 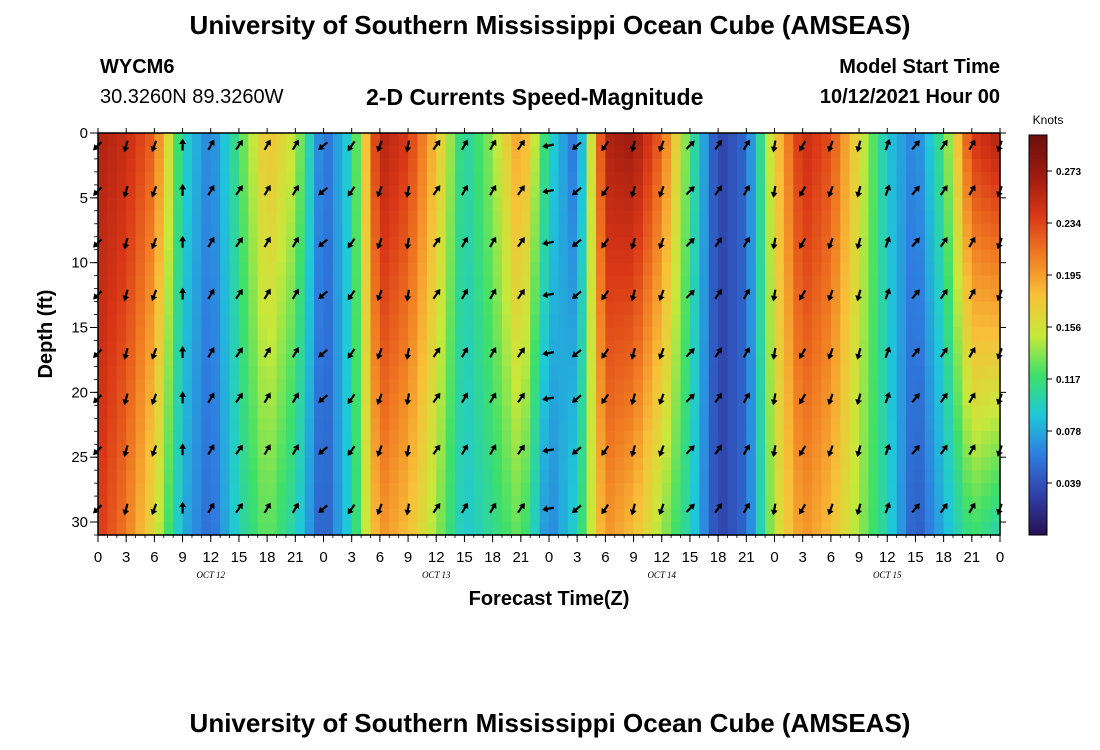 What do you see at coordinates (577, 557) in the screenshot?
I see `x-tick-label: 3` at bounding box center [577, 557].